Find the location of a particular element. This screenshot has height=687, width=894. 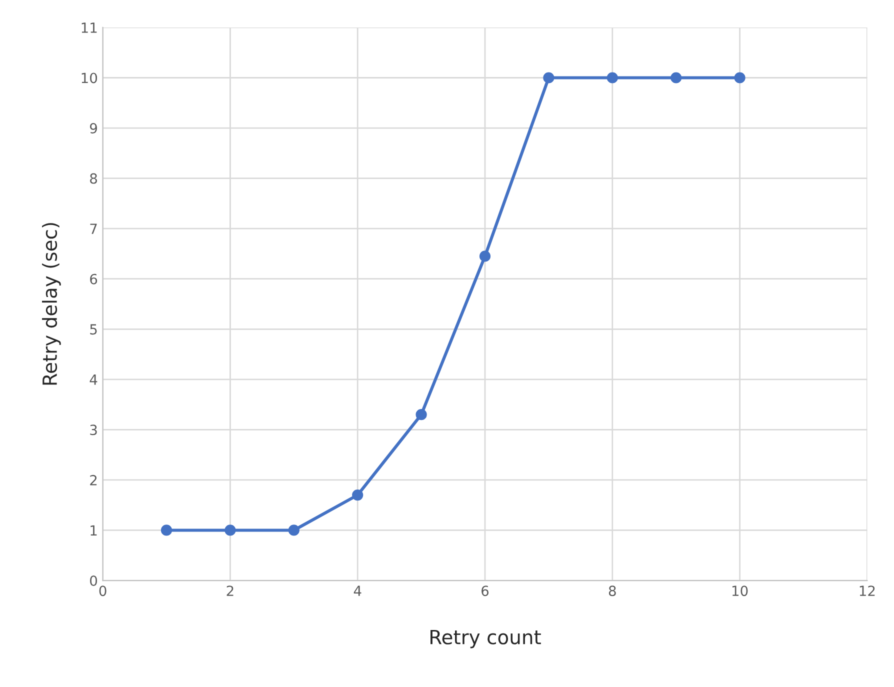

x-tick-label: 6 is located at coordinates (485, 591).